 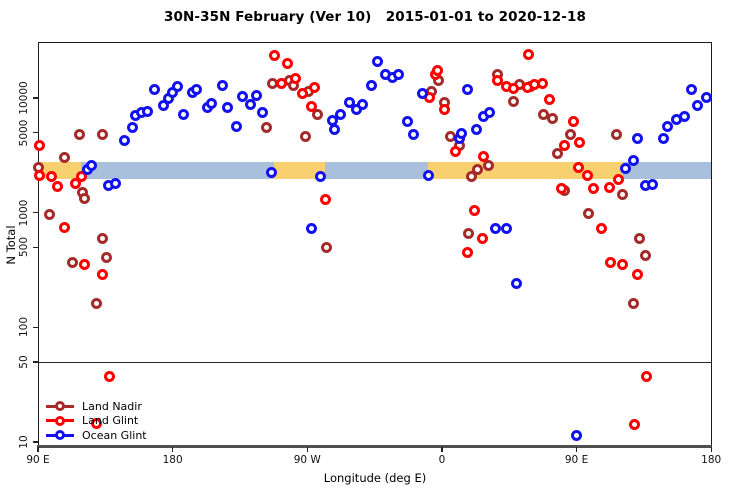 What do you see at coordinates (24, 327) in the screenshot?
I see `y-tick-label: 100` at bounding box center [24, 327].